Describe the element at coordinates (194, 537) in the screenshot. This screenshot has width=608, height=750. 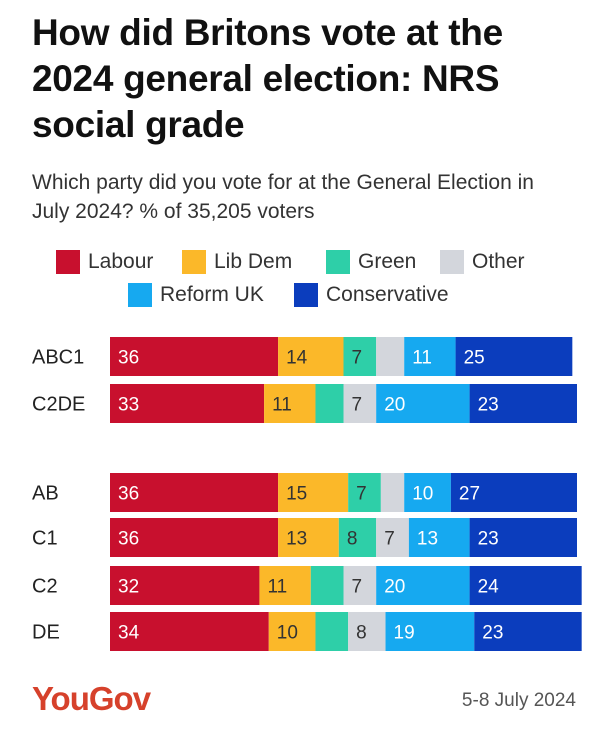
I see `bar-segment-c1-labour` at that location.